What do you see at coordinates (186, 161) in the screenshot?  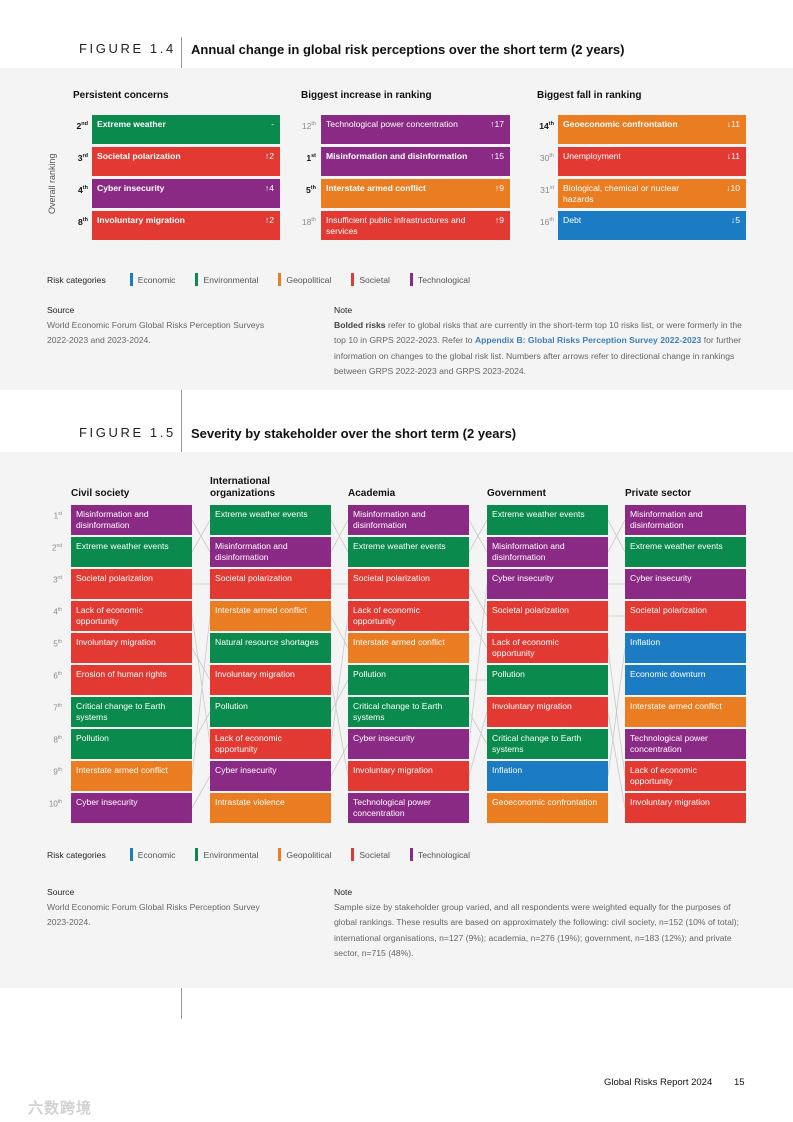 I see `risk-box-societal-polarization: Societal polarization ↑2` at bounding box center [186, 161].